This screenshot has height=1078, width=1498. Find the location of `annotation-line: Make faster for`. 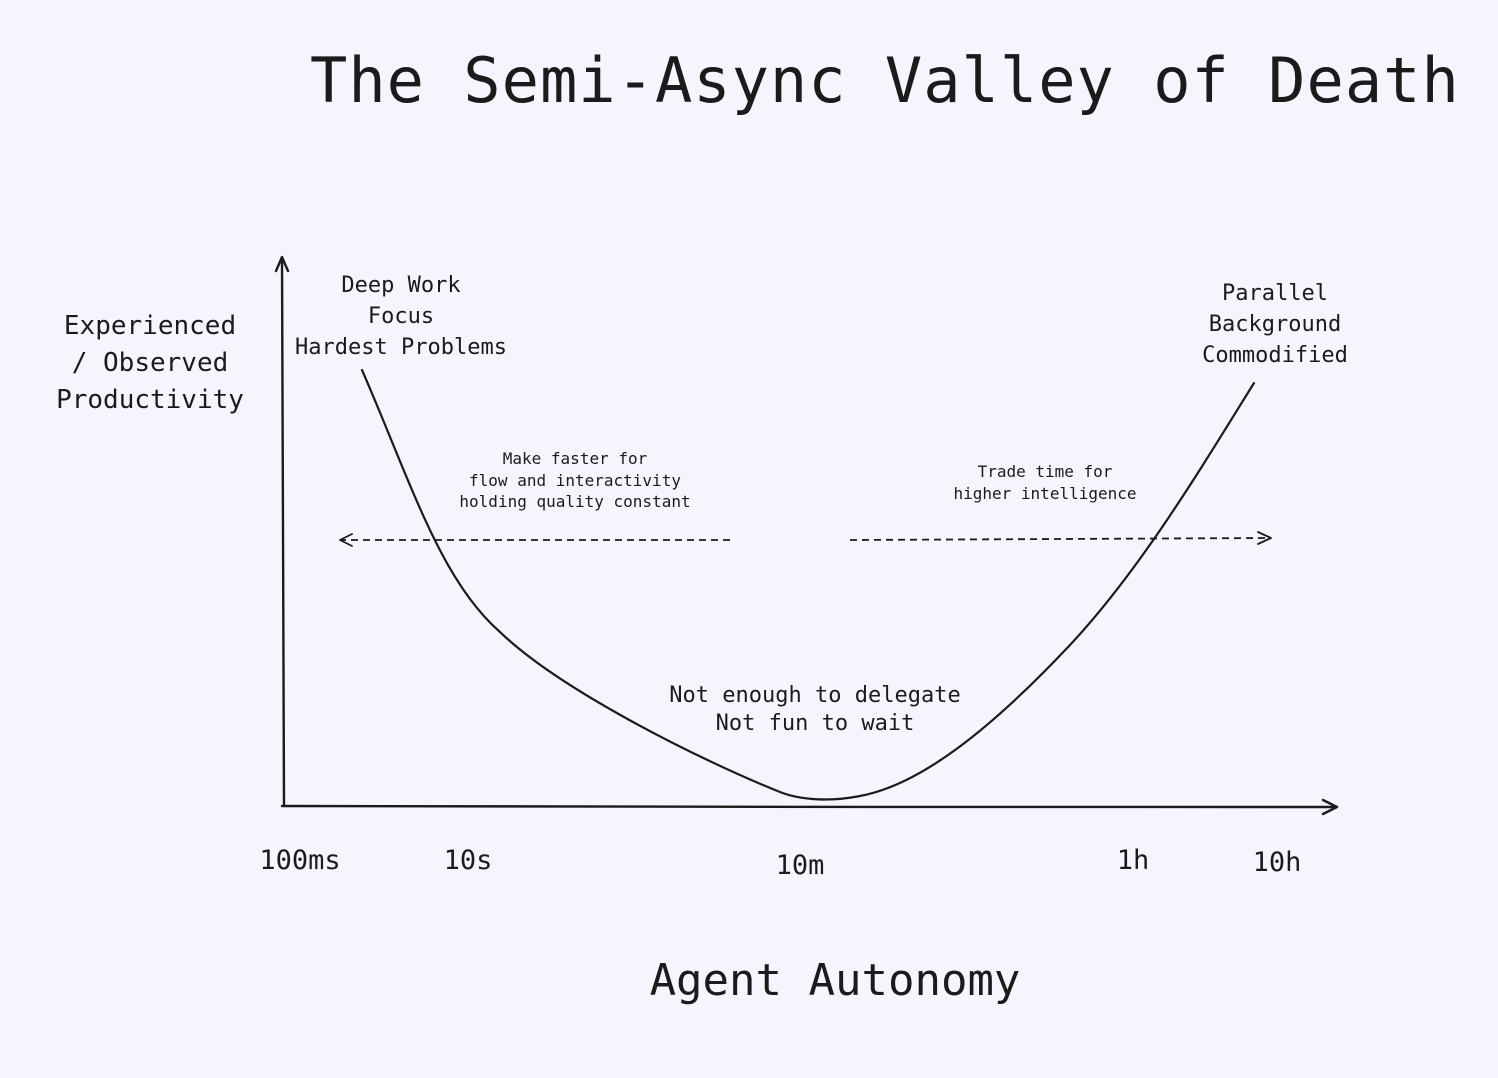

annotation-line: Make faster for is located at coordinates (575, 458).